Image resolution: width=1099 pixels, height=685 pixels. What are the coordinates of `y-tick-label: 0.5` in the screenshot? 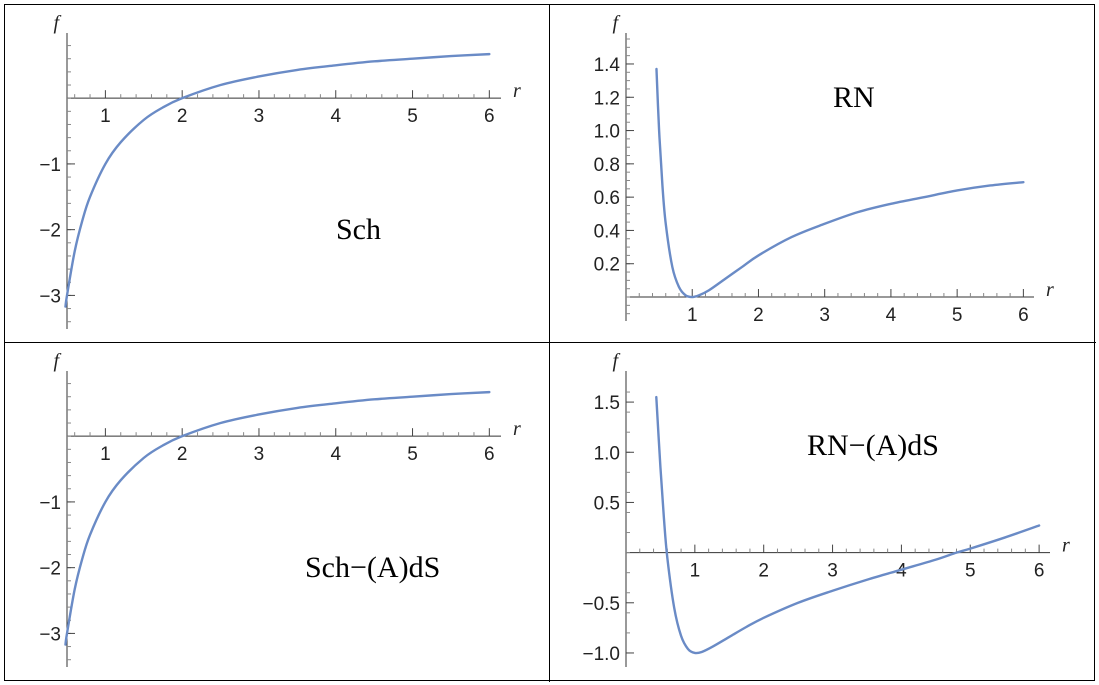 It's located at (607, 503).